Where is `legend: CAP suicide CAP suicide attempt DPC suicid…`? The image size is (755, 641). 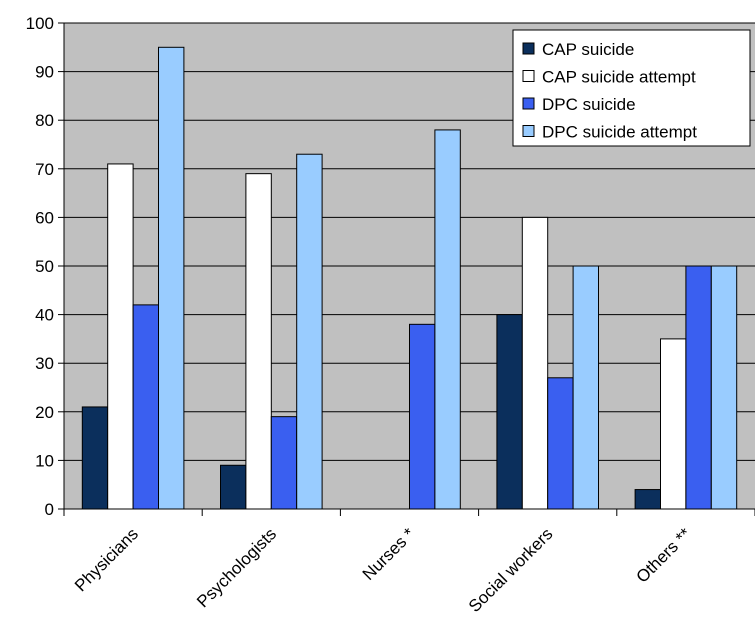 legend: CAP suicide CAP suicide attempt DPC suicid… is located at coordinates (631, 88).